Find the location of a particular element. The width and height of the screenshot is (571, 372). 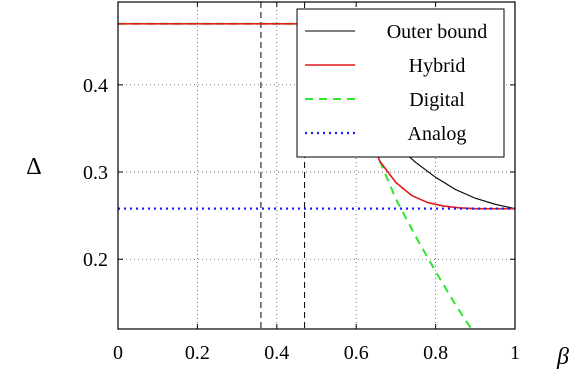

x-tick-label: 0.8 is located at coordinates (435, 353).